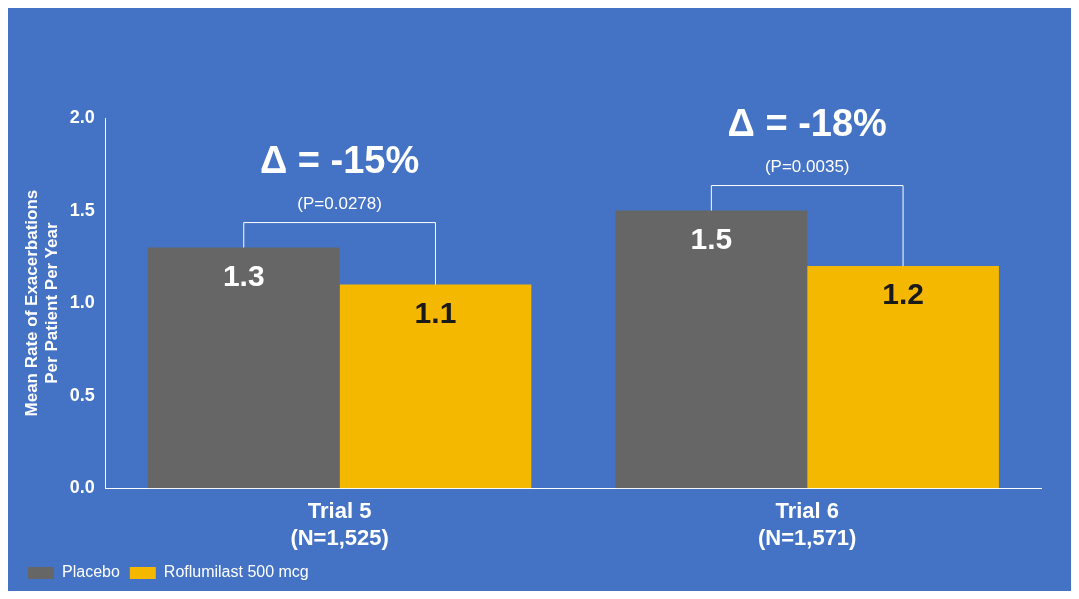 Image resolution: width=1079 pixels, height=599 pixels. What do you see at coordinates (711, 238) in the screenshot?
I see `data-label: 1.5` at bounding box center [711, 238].